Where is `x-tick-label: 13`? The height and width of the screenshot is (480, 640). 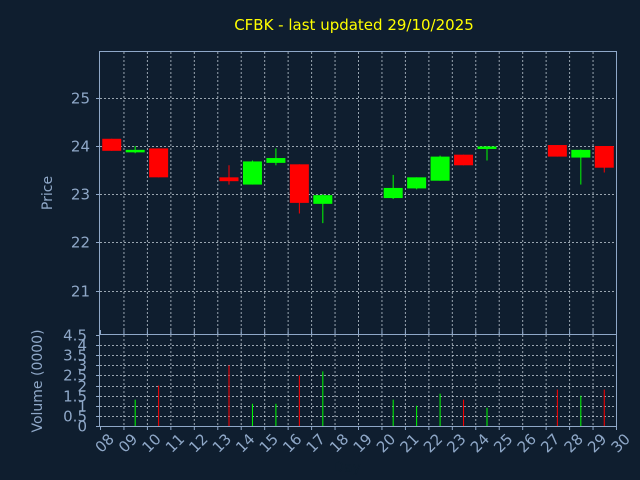
x-tick-label: 13 is located at coordinates (222, 443).